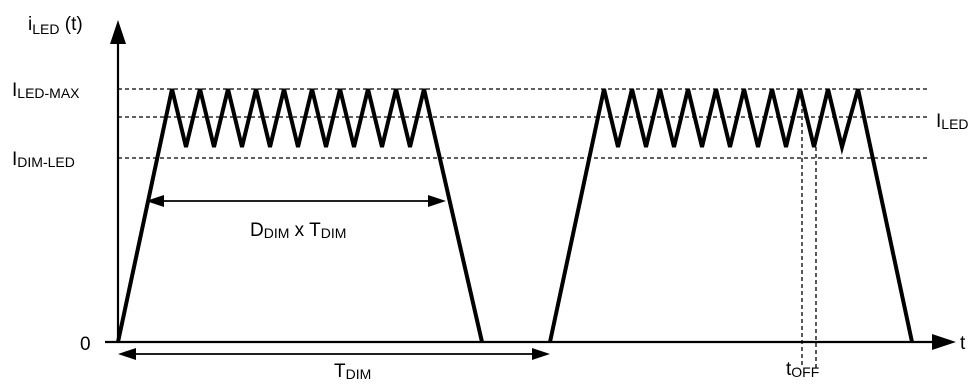 The width and height of the screenshot is (977, 385). I want to click on on-time-arrowhead-right, so click(437, 201).